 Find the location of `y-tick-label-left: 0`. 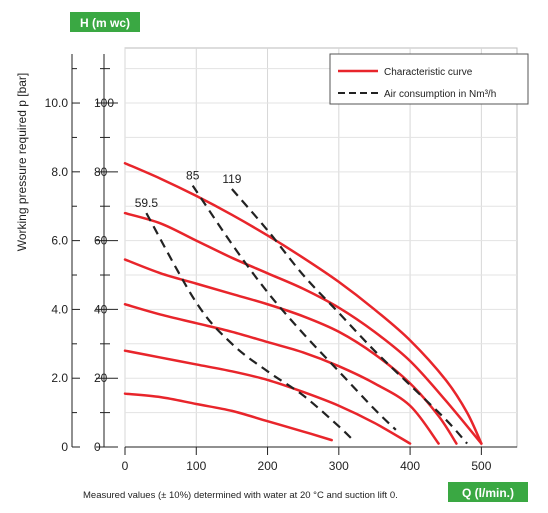

y-tick-label-left: 0 is located at coordinates (64, 447).